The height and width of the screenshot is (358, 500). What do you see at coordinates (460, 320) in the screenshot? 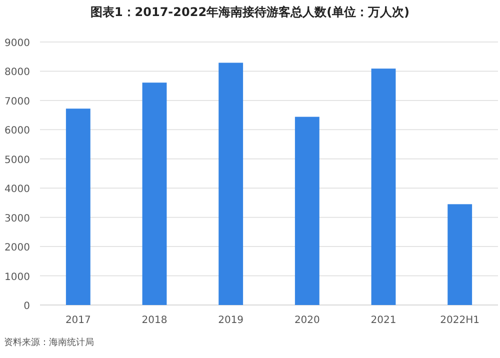
I see `x-tick-label: 2022H1` at bounding box center [460, 320].